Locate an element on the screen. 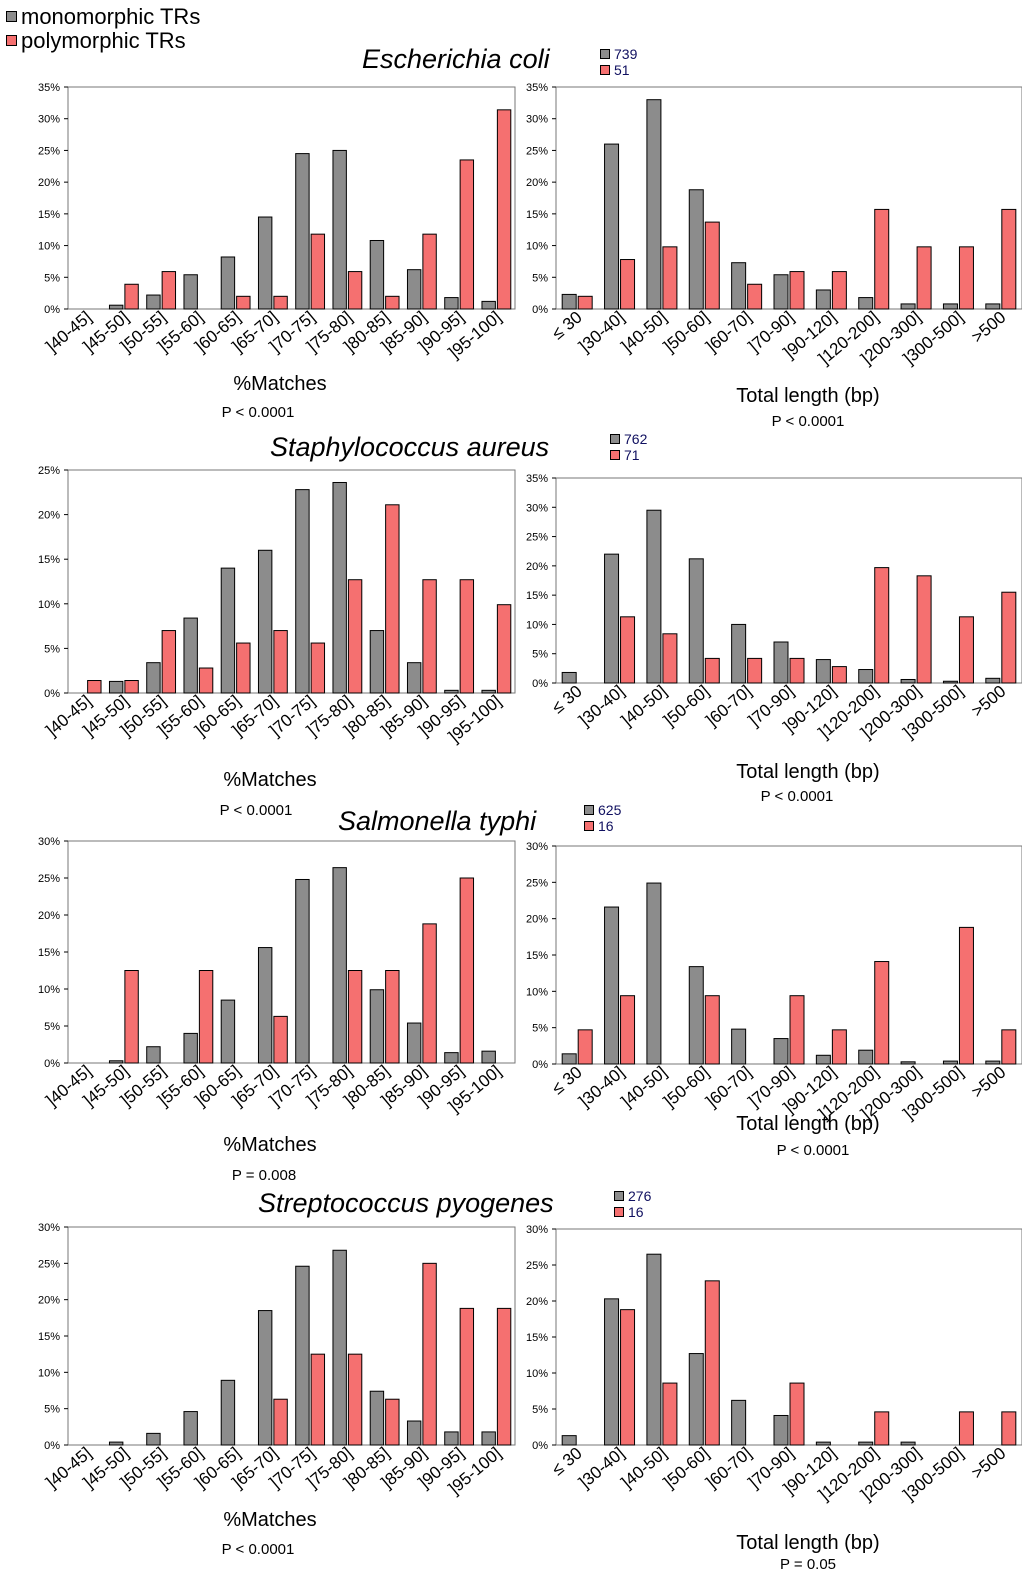 Image resolution: width=1022 pixels, height=1570 pixels. x-axis-label: Total length (bp) is located at coordinates (807, 1124).